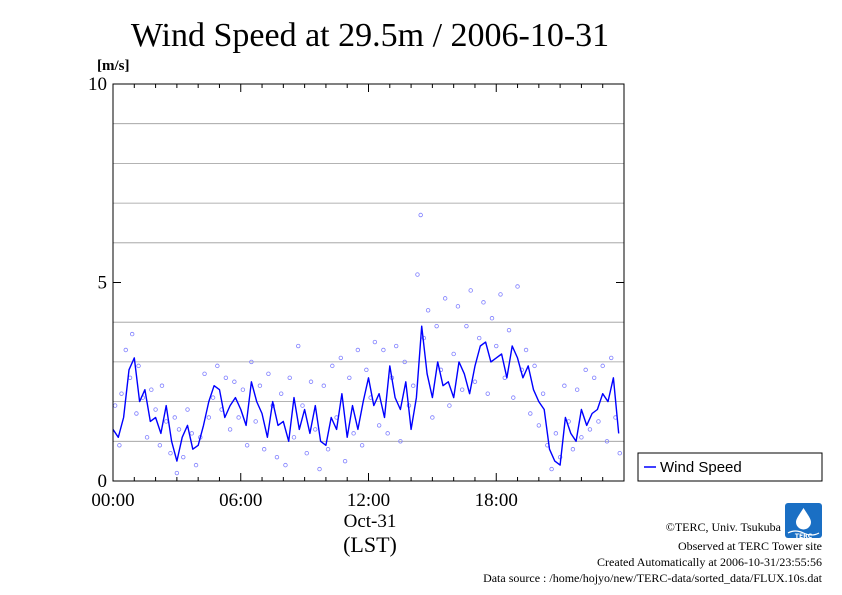 Image resolution: width=842 pixels, height=595 pixels. Describe the element at coordinates (804, 536) in the screenshot. I see `terc-logo-text: TERC` at that location.